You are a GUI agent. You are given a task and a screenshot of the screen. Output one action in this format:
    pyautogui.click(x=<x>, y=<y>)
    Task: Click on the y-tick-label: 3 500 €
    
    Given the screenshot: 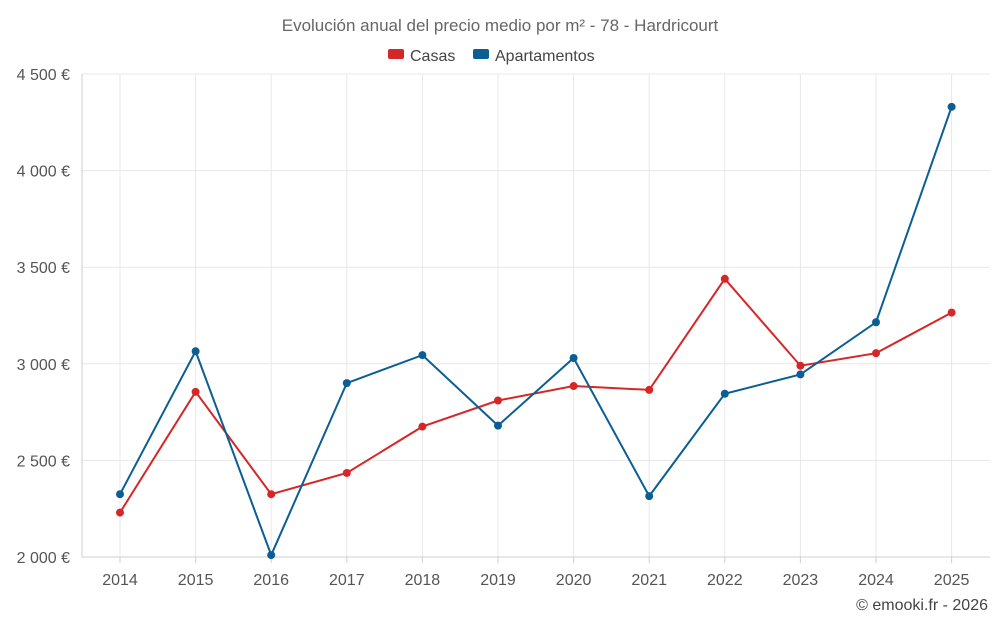 What is the action you would take?
    pyautogui.click(x=43, y=268)
    